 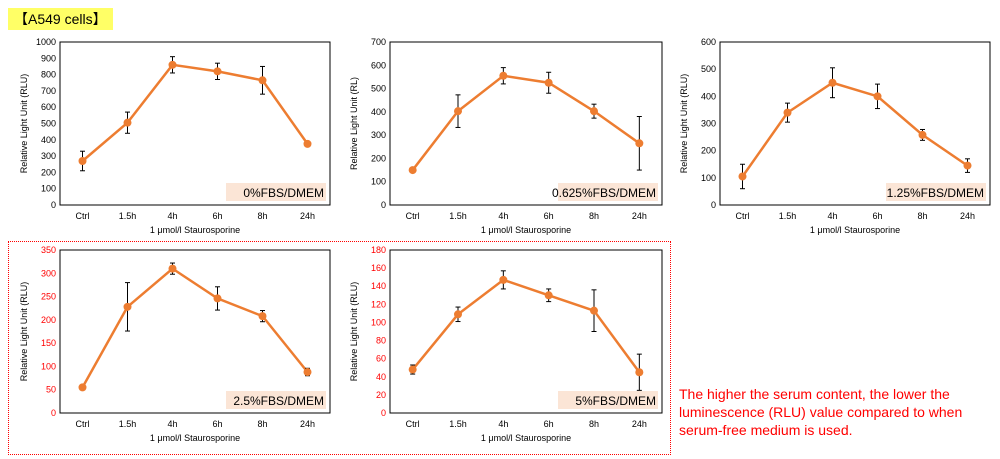 What do you see at coordinates (48, 297) in the screenshot?
I see `y-tick-label: 250` at bounding box center [48, 297].